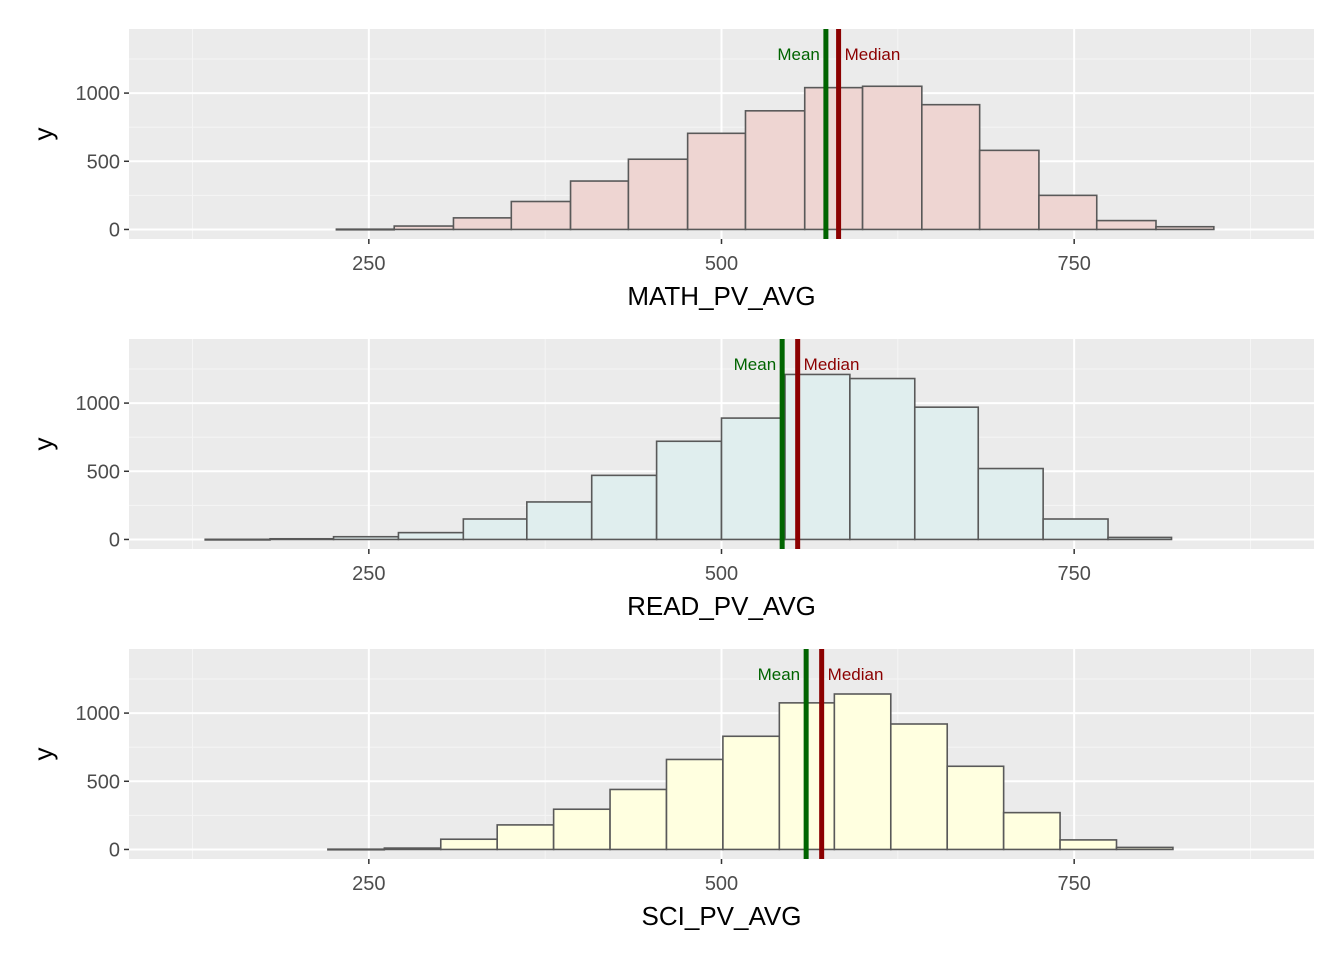 The image size is (1344, 960). What do you see at coordinates (1073, 574) in the screenshot?
I see `read-x-tick-label: 750` at bounding box center [1073, 574].